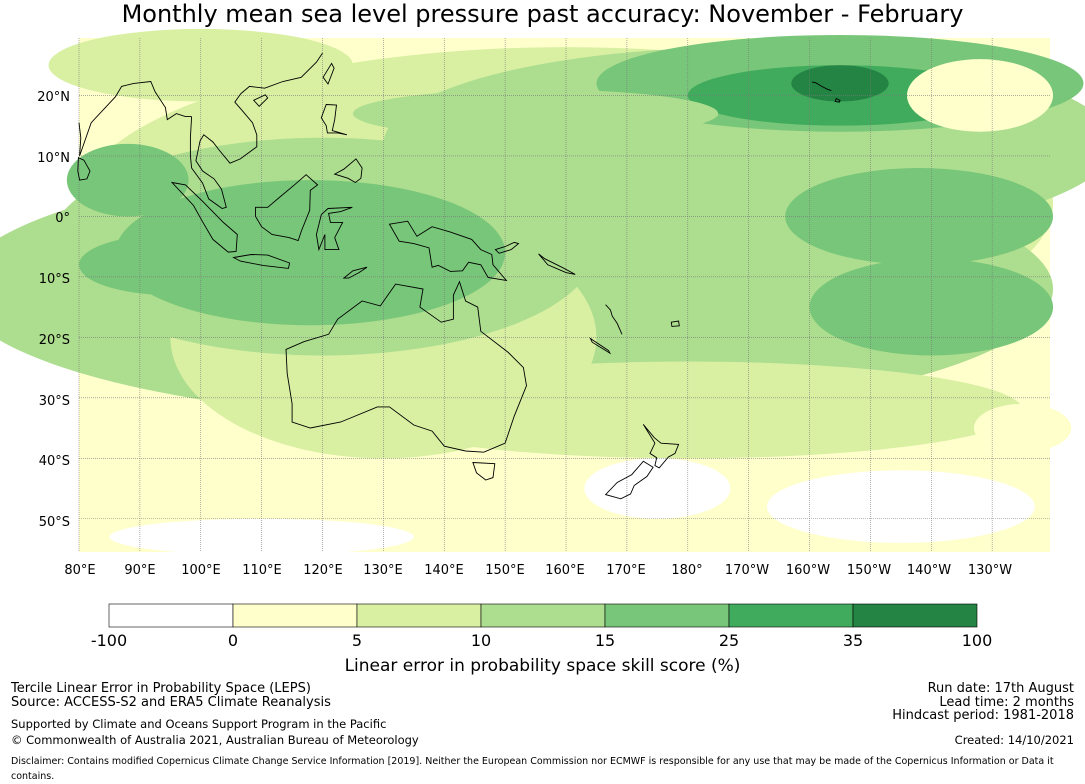 This screenshot has height=784, width=1085. Describe the element at coordinates (109, 640) in the screenshot. I see `colorbar-tick-neg100: -100` at that location.